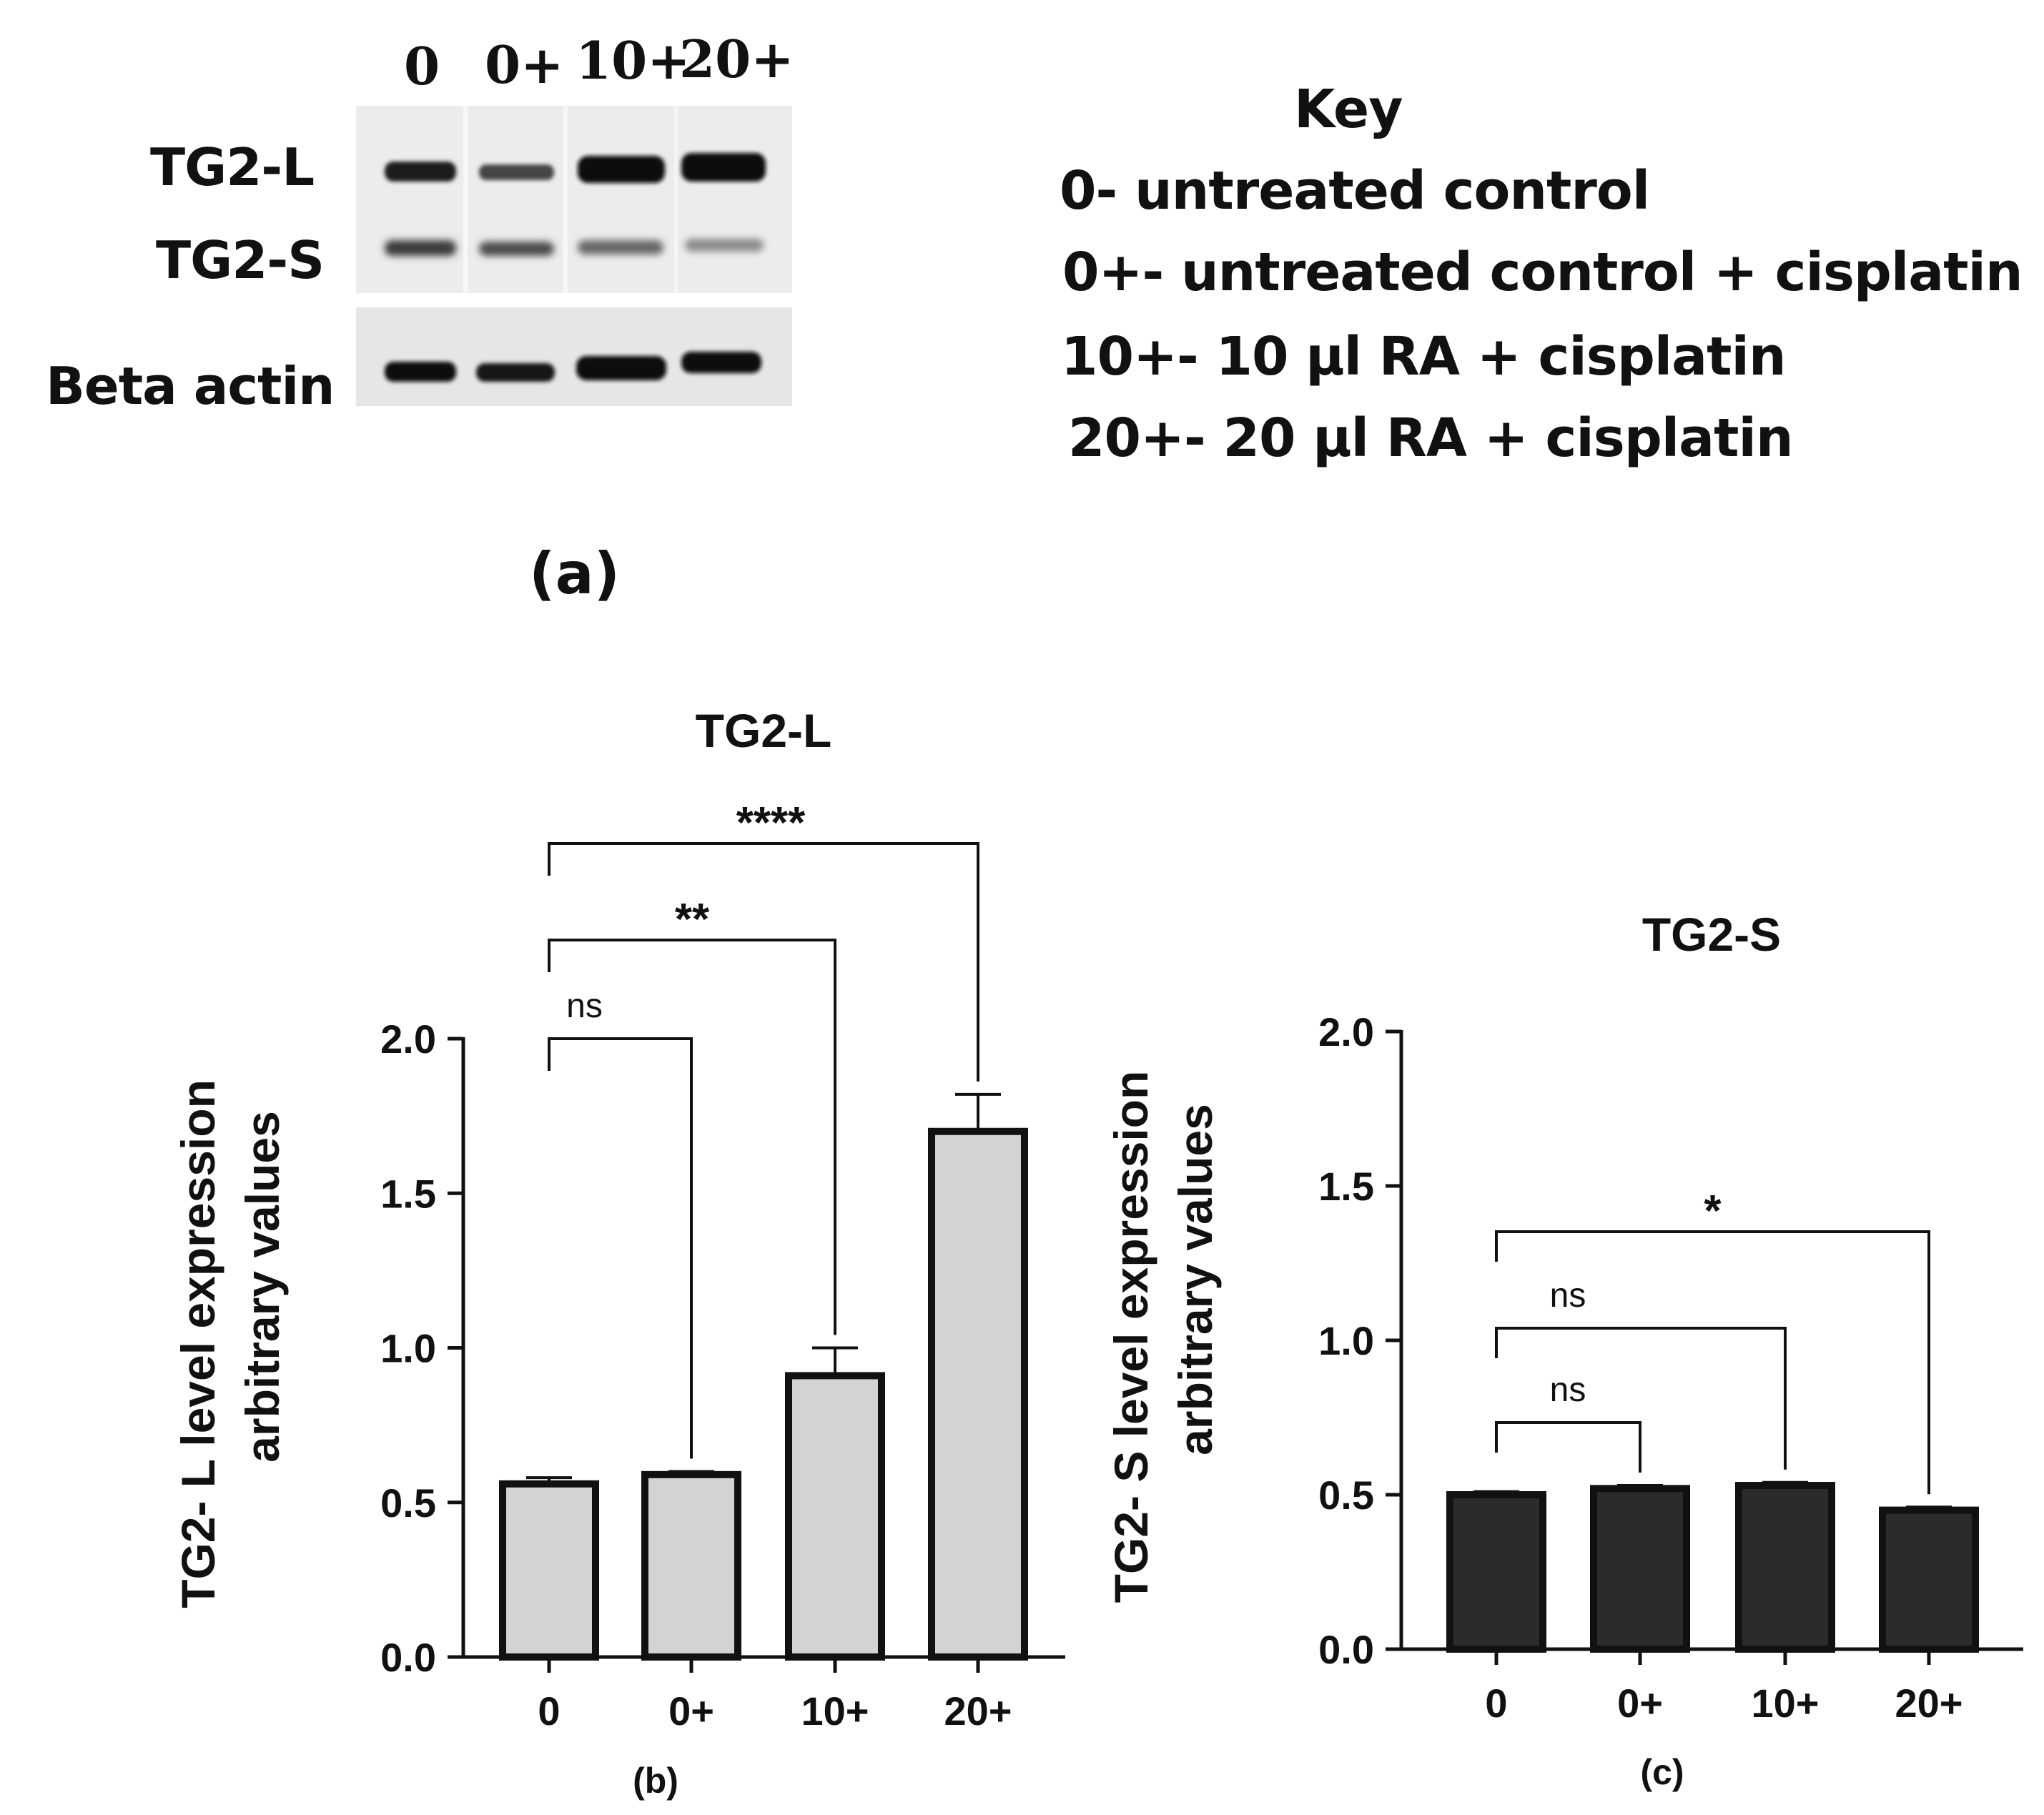 Image resolution: width=2044 pixels, height=1815 pixels. What do you see at coordinates (1712, 934) in the screenshot?
I see `chart-title: TG2-S` at bounding box center [1712, 934].